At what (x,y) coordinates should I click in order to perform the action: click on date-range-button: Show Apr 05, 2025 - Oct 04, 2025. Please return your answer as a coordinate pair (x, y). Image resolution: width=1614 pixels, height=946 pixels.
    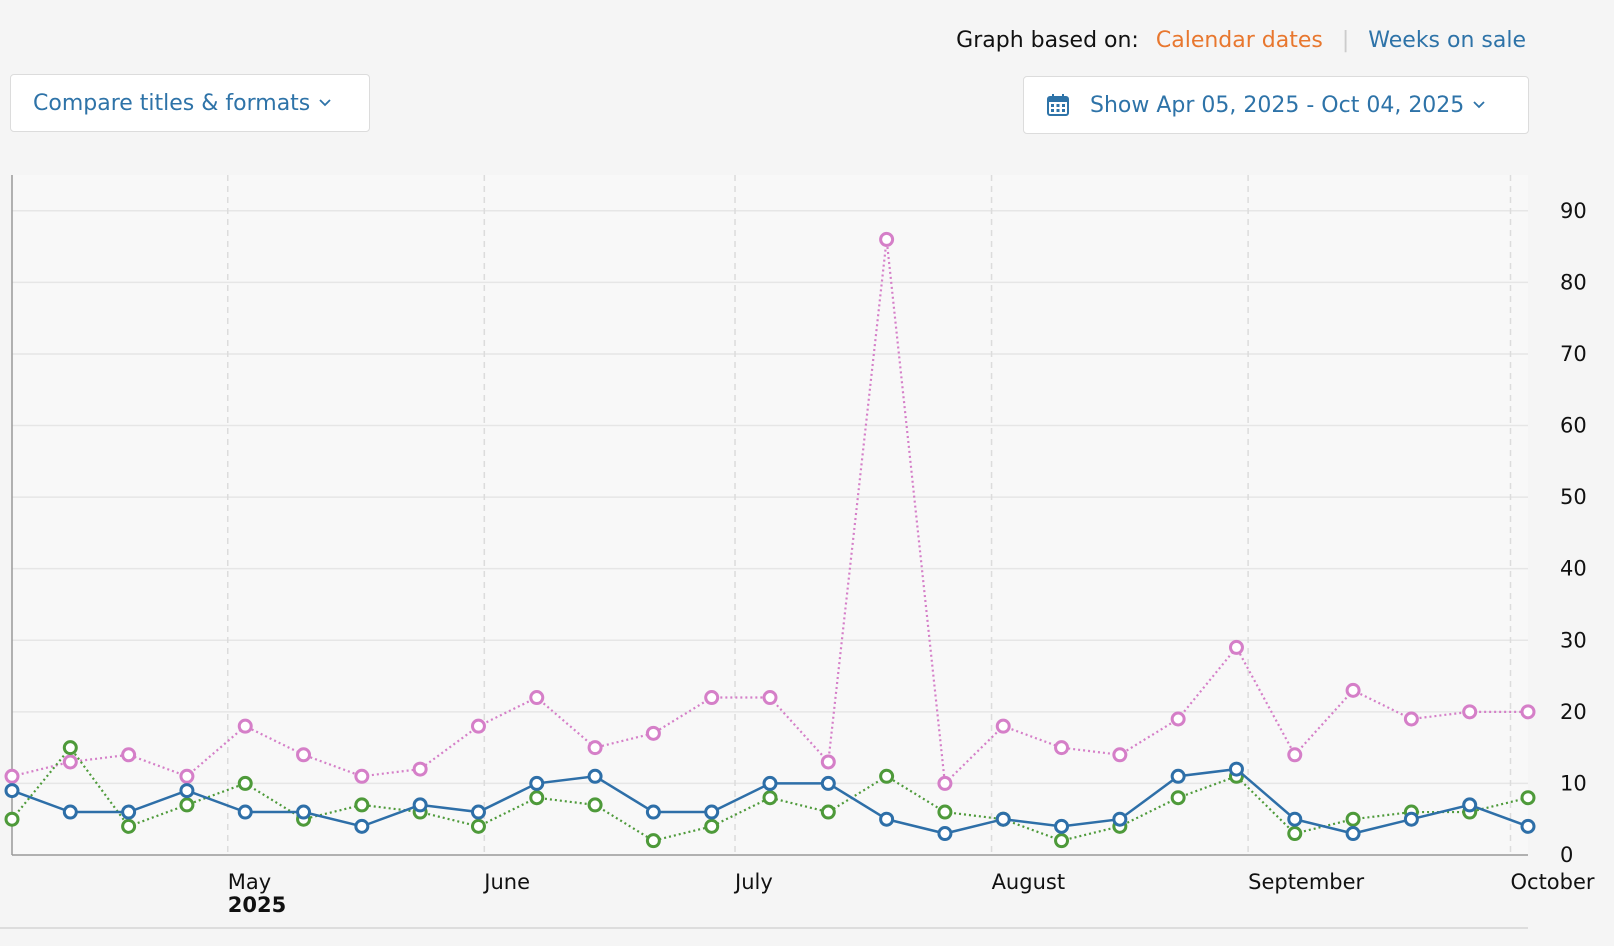
    Looking at the image, I should click on (1276, 105).